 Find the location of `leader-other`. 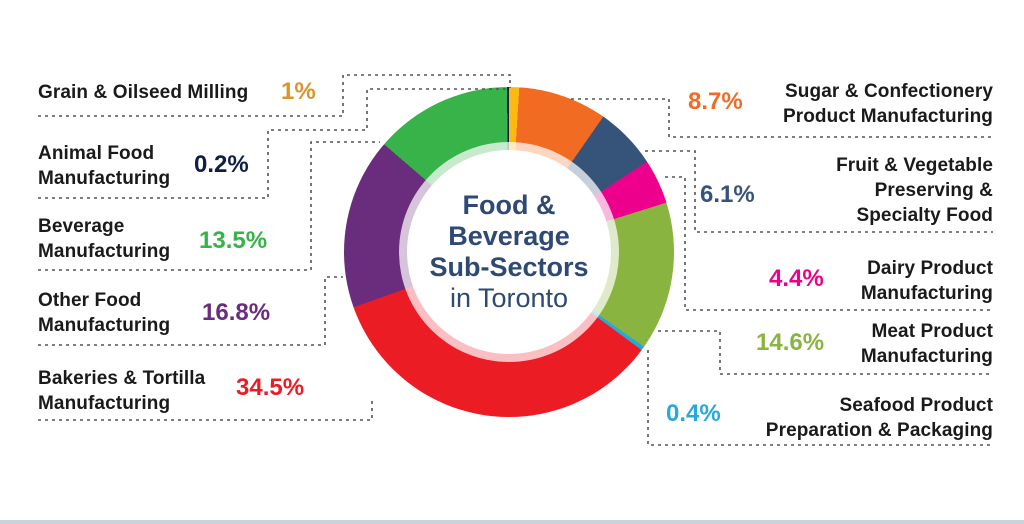

leader-other is located at coordinates (190, 311).